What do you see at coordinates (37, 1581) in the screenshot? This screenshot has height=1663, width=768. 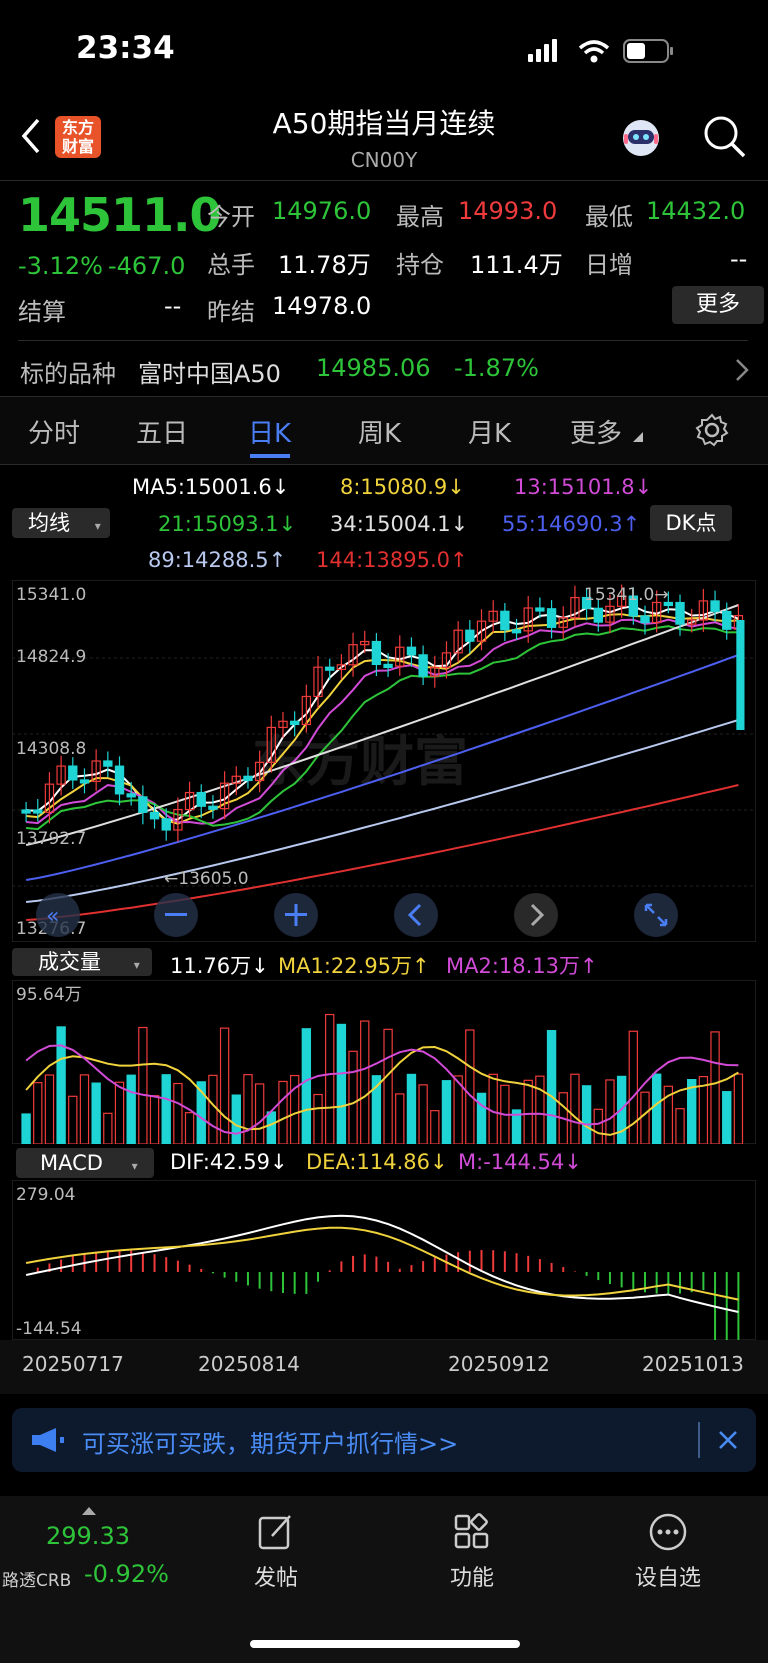 I see `crb-label: 路透CRB` at bounding box center [37, 1581].